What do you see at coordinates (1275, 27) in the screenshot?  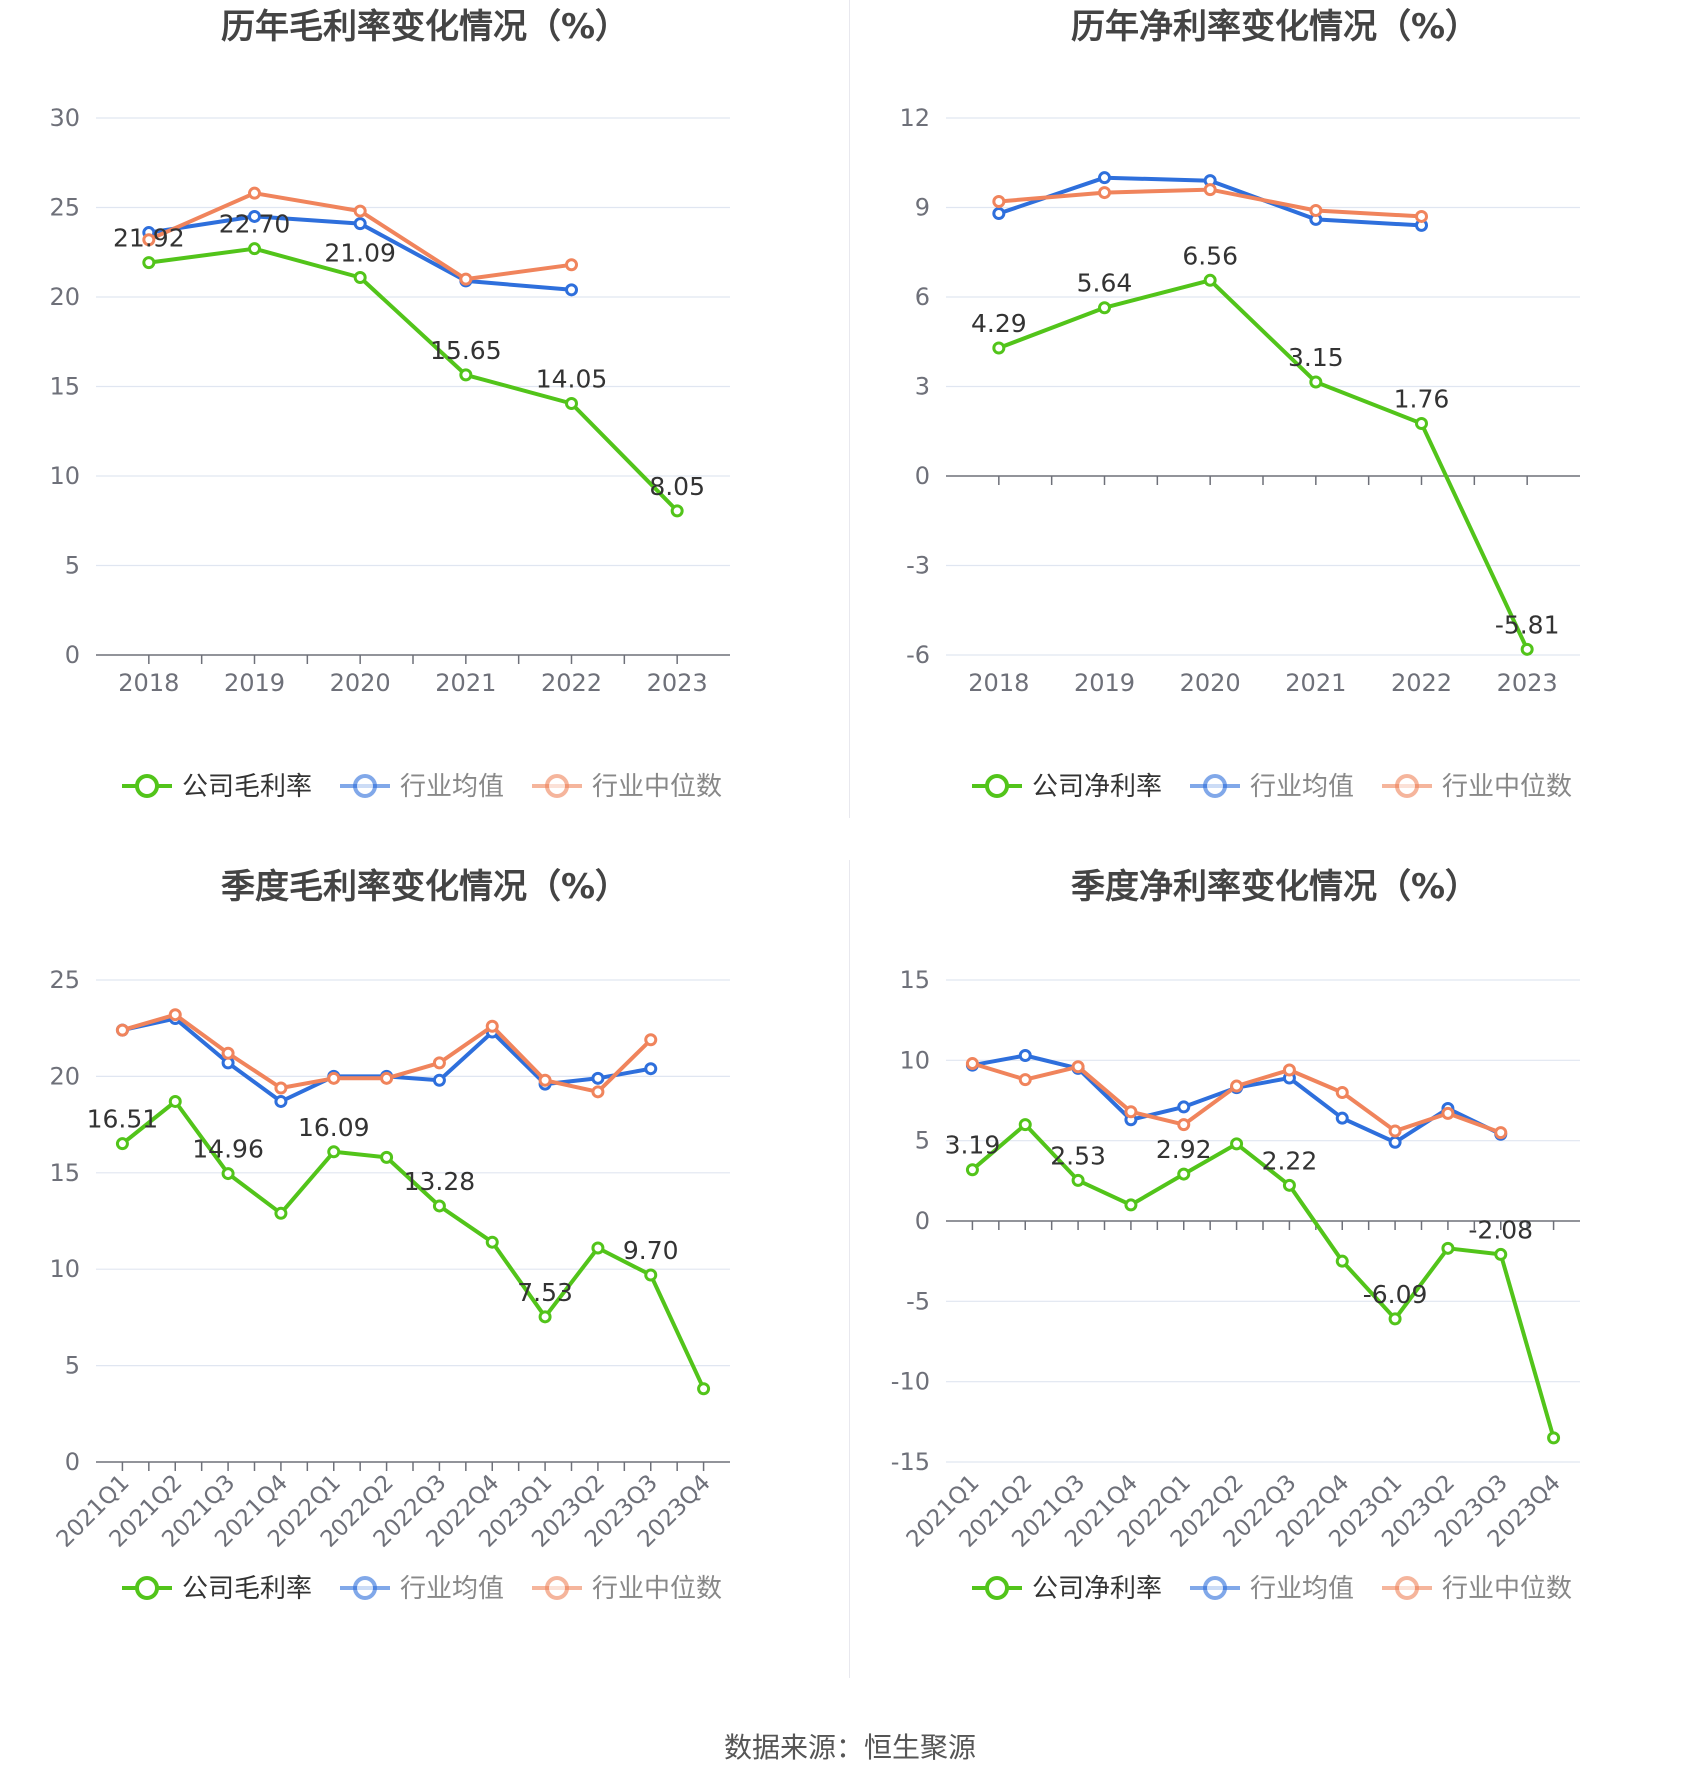 I see `chart-title: 历年净利率变化情况（%）` at bounding box center [1275, 27].